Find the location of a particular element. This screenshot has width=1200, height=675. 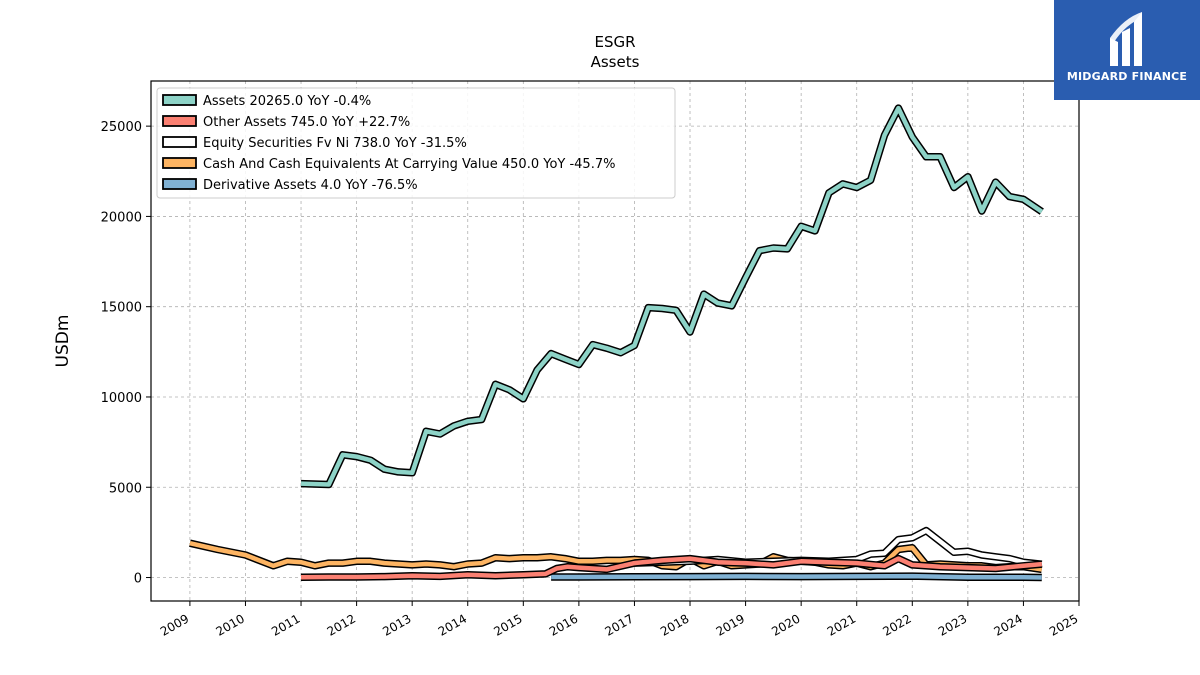

x-tick-label: 2011 is located at coordinates (285, 624).